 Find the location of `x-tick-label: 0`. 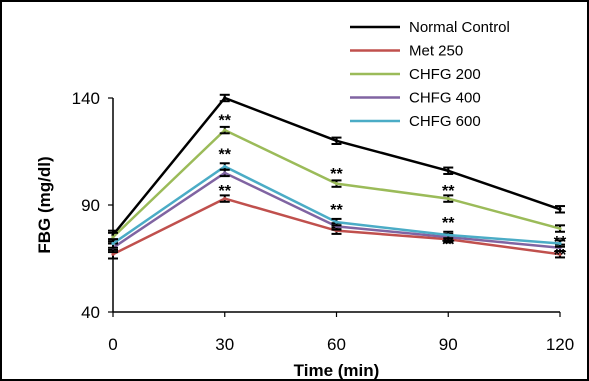

x-tick-label: 0 is located at coordinates (112, 344).